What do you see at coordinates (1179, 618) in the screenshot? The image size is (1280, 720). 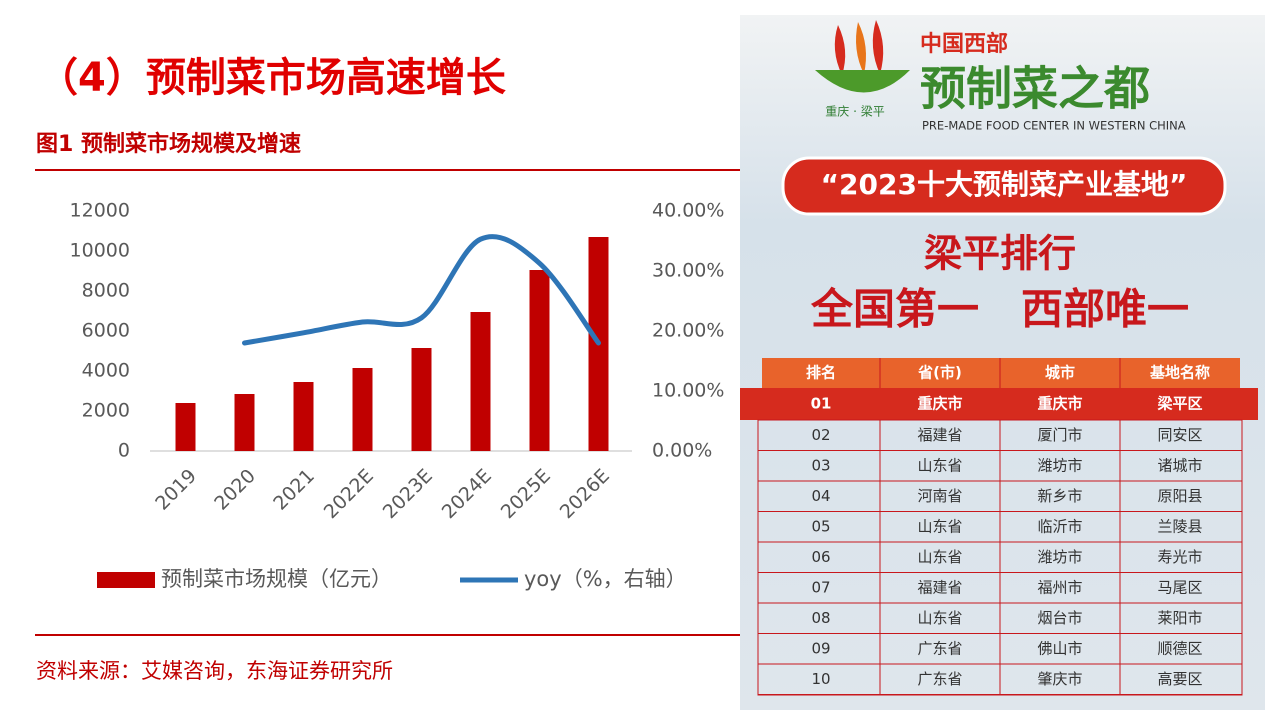 I see `table-cell: 莱阳市` at bounding box center [1179, 618].